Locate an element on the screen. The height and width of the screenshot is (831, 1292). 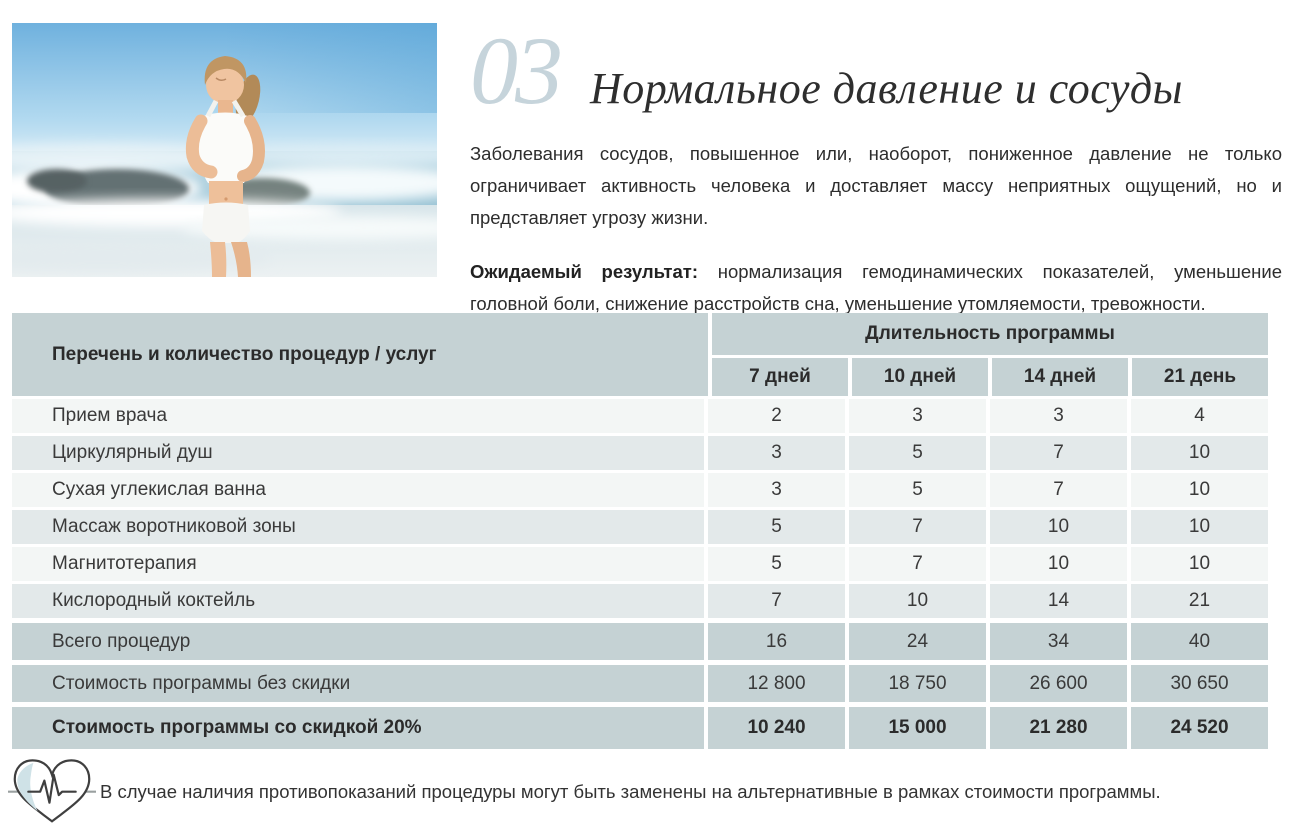
beach-photo-illustration is located at coordinates (224, 150).